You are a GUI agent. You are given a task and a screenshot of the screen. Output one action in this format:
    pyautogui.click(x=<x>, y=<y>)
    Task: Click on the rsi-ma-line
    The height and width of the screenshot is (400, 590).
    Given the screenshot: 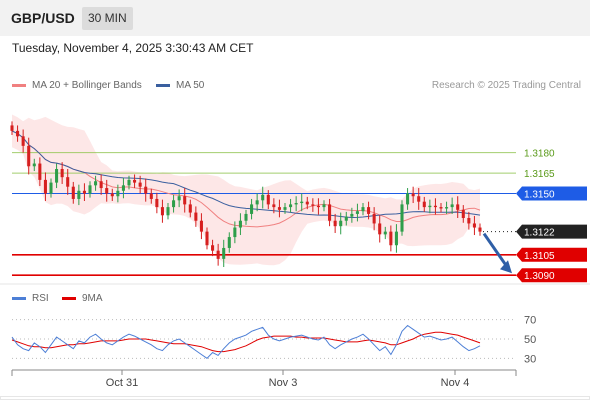 What is the action you would take?
    pyautogui.click(x=246, y=342)
    